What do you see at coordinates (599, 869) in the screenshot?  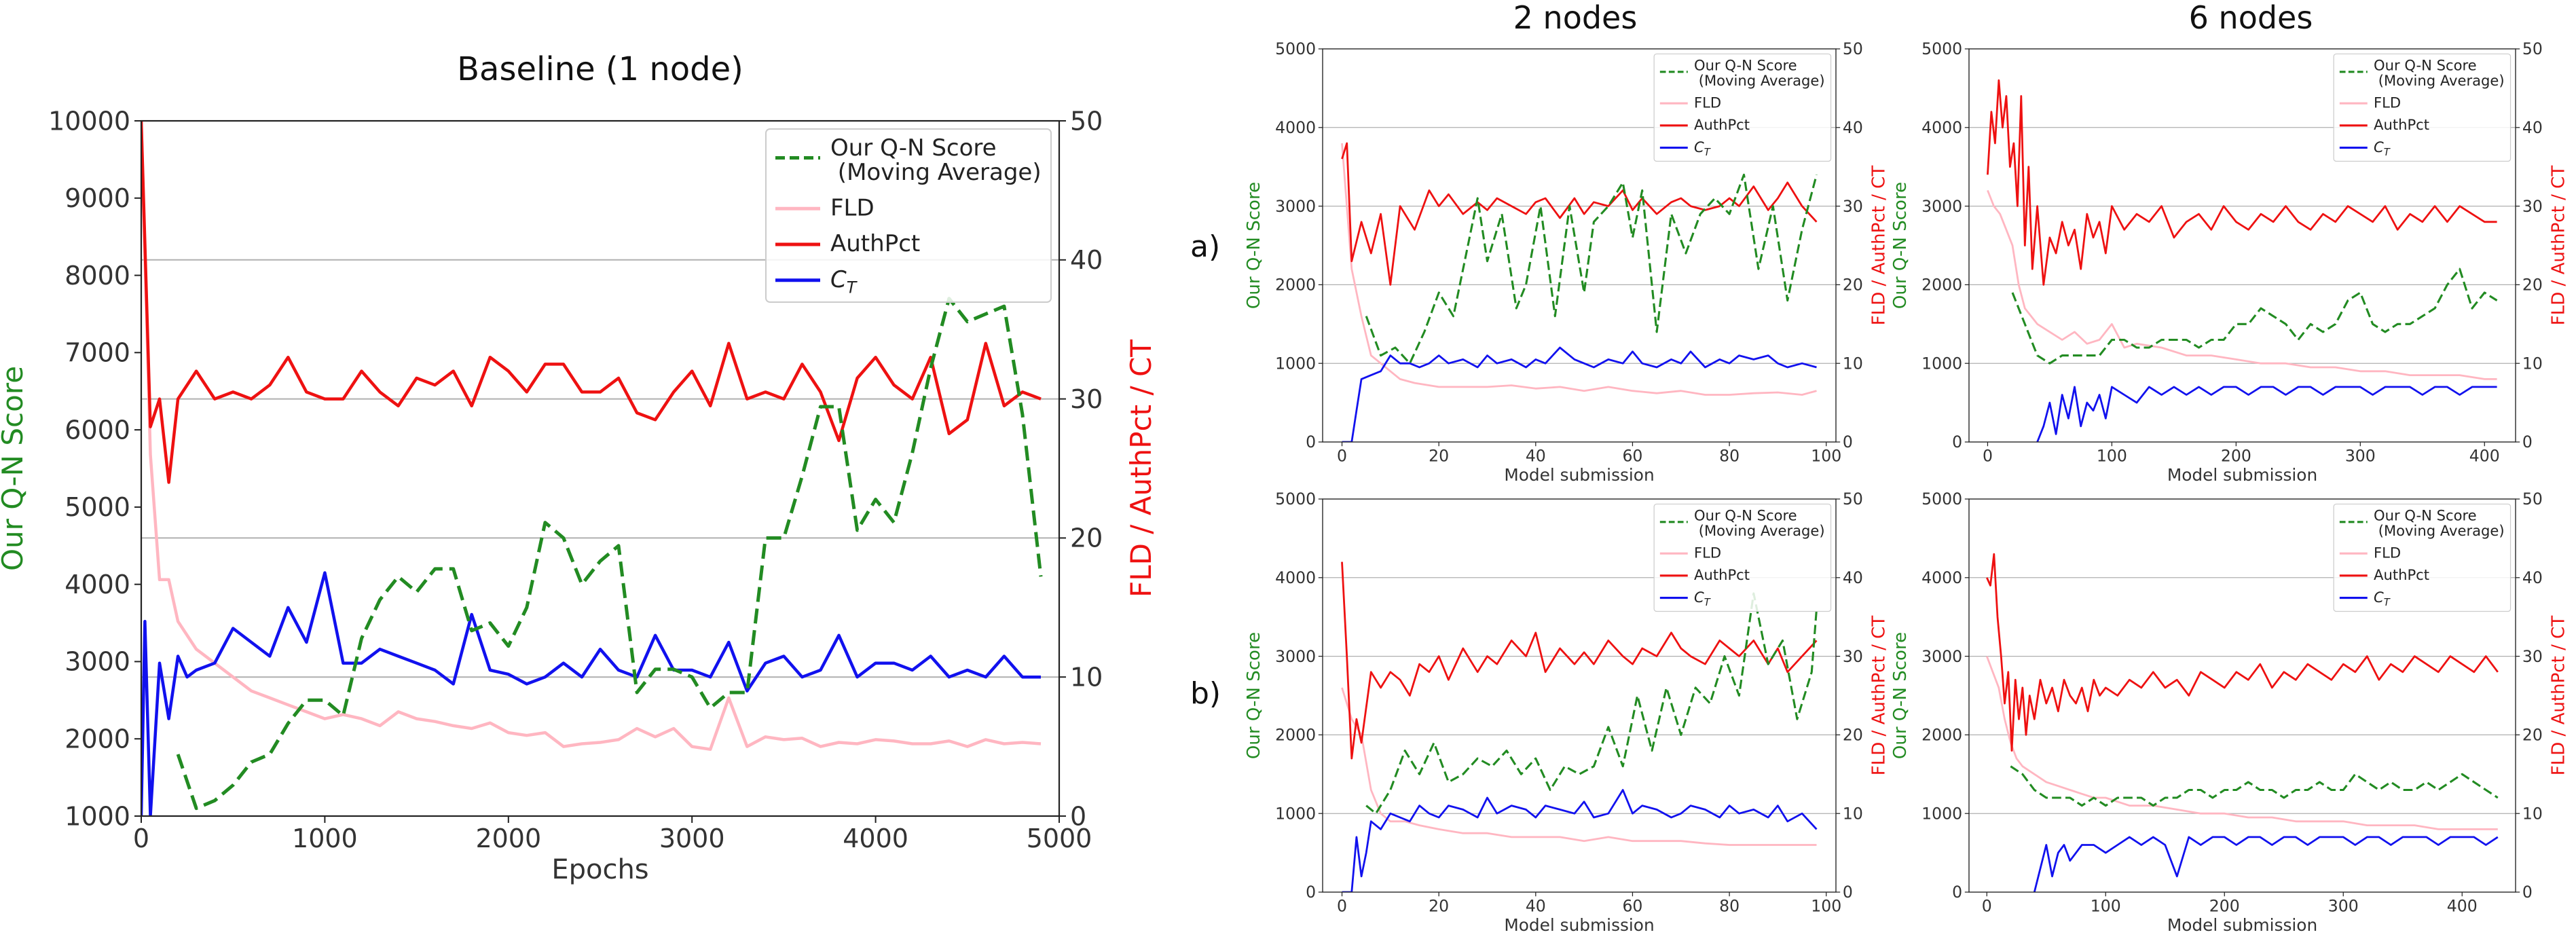 I see `x-axis-label: Epochs` at bounding box center [599, 869].